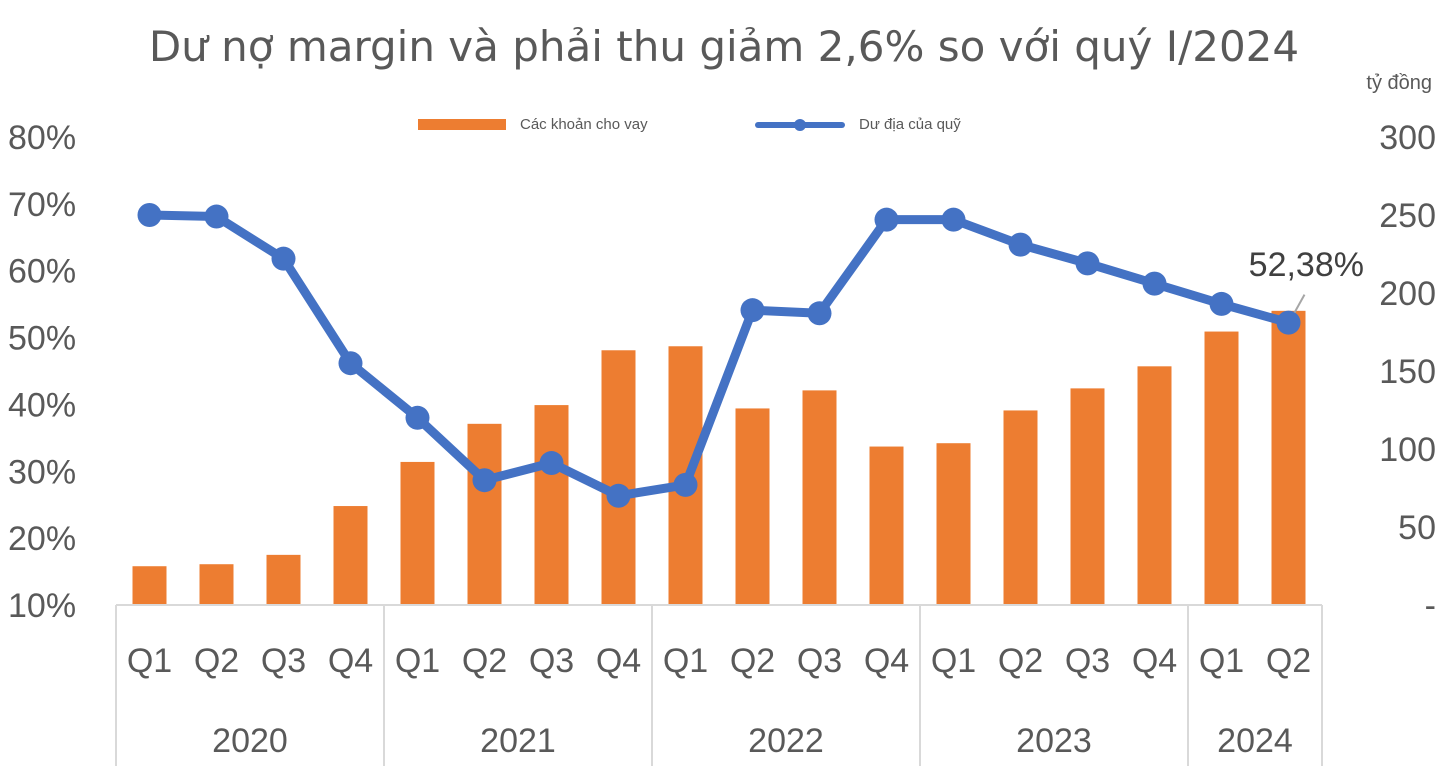  What do you see at coordinates (42, 205) in the screenshot?
I see `left-axis-tick: 70%` at bounding box center [42, 205].